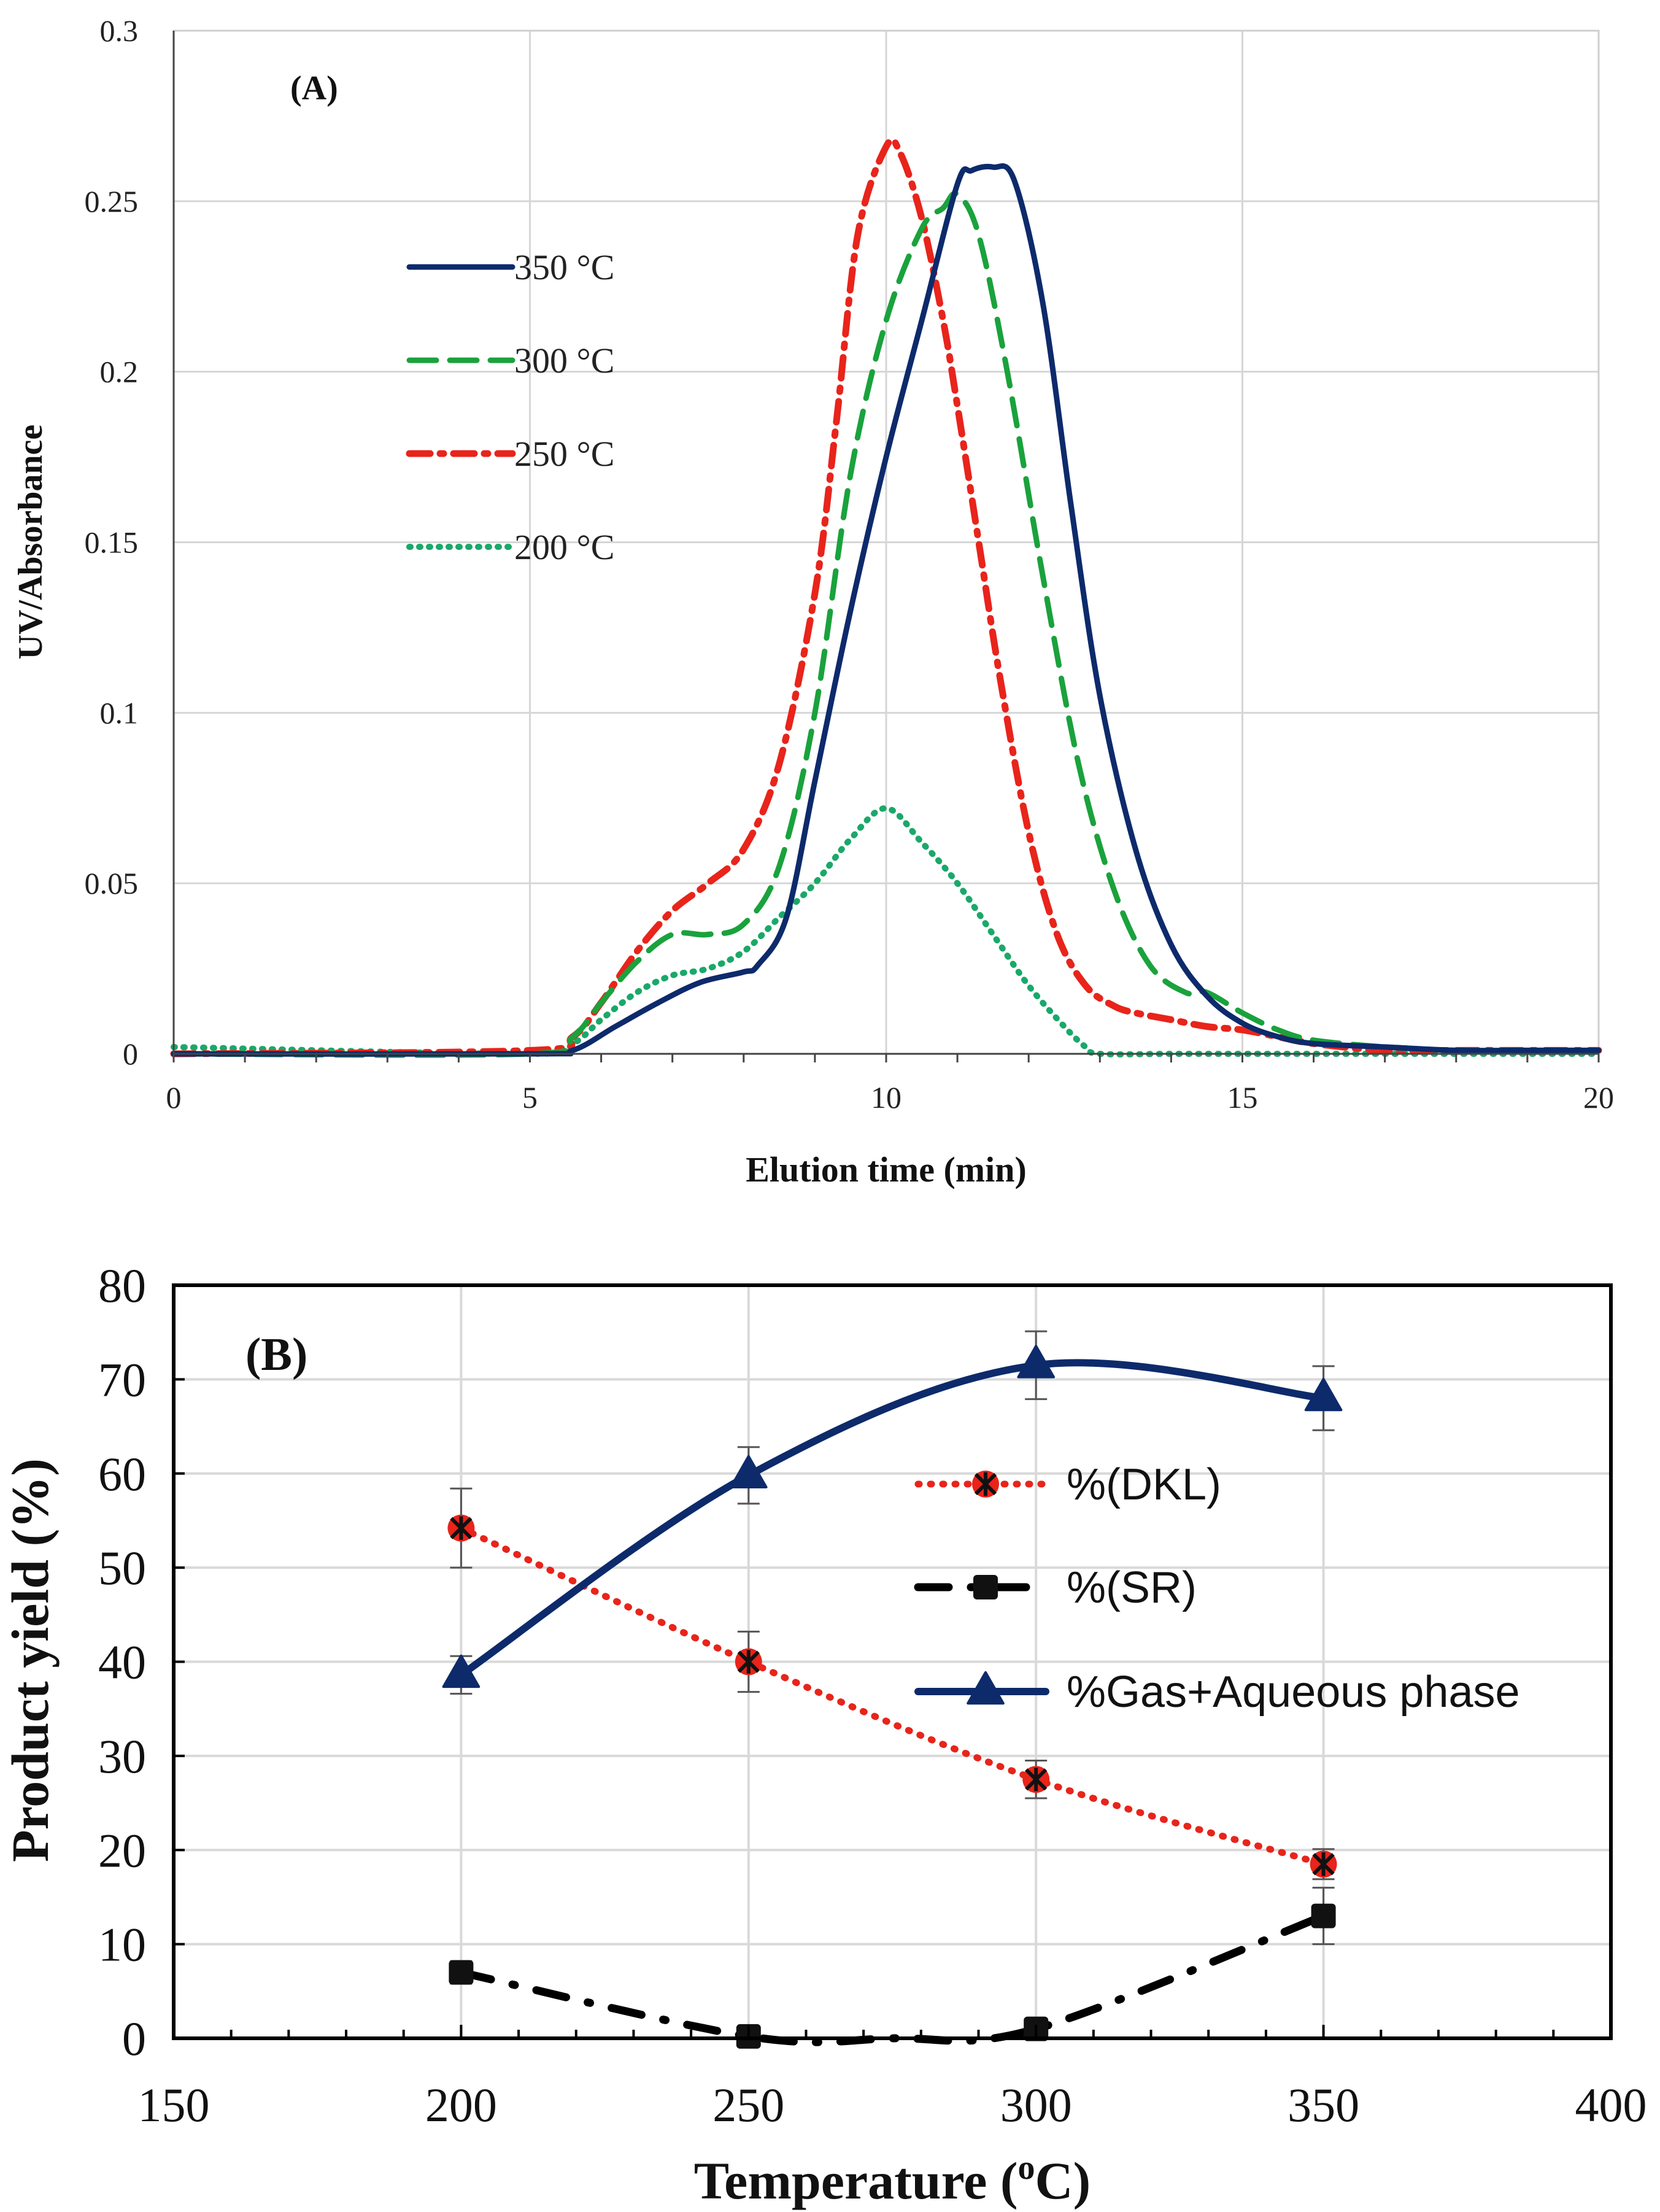 The width and height of the screenshot is (1660, 2212). I want to click on panel-b-x-tick-label: 350, so click(1323, 2105).